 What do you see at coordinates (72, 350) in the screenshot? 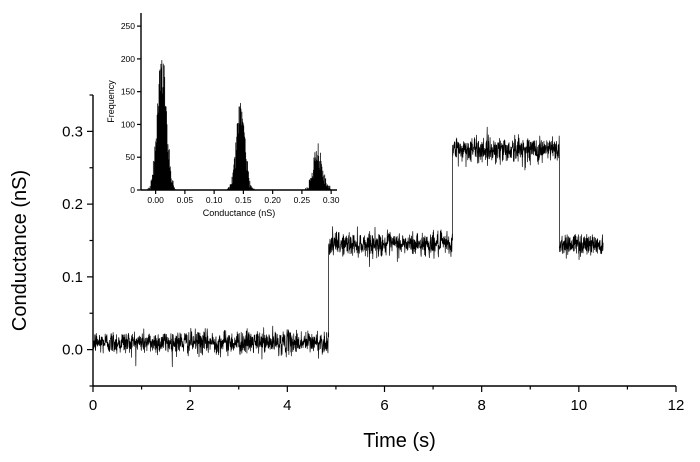
I see `y-tick-label: 0.0` at bounding box center [72, 350].